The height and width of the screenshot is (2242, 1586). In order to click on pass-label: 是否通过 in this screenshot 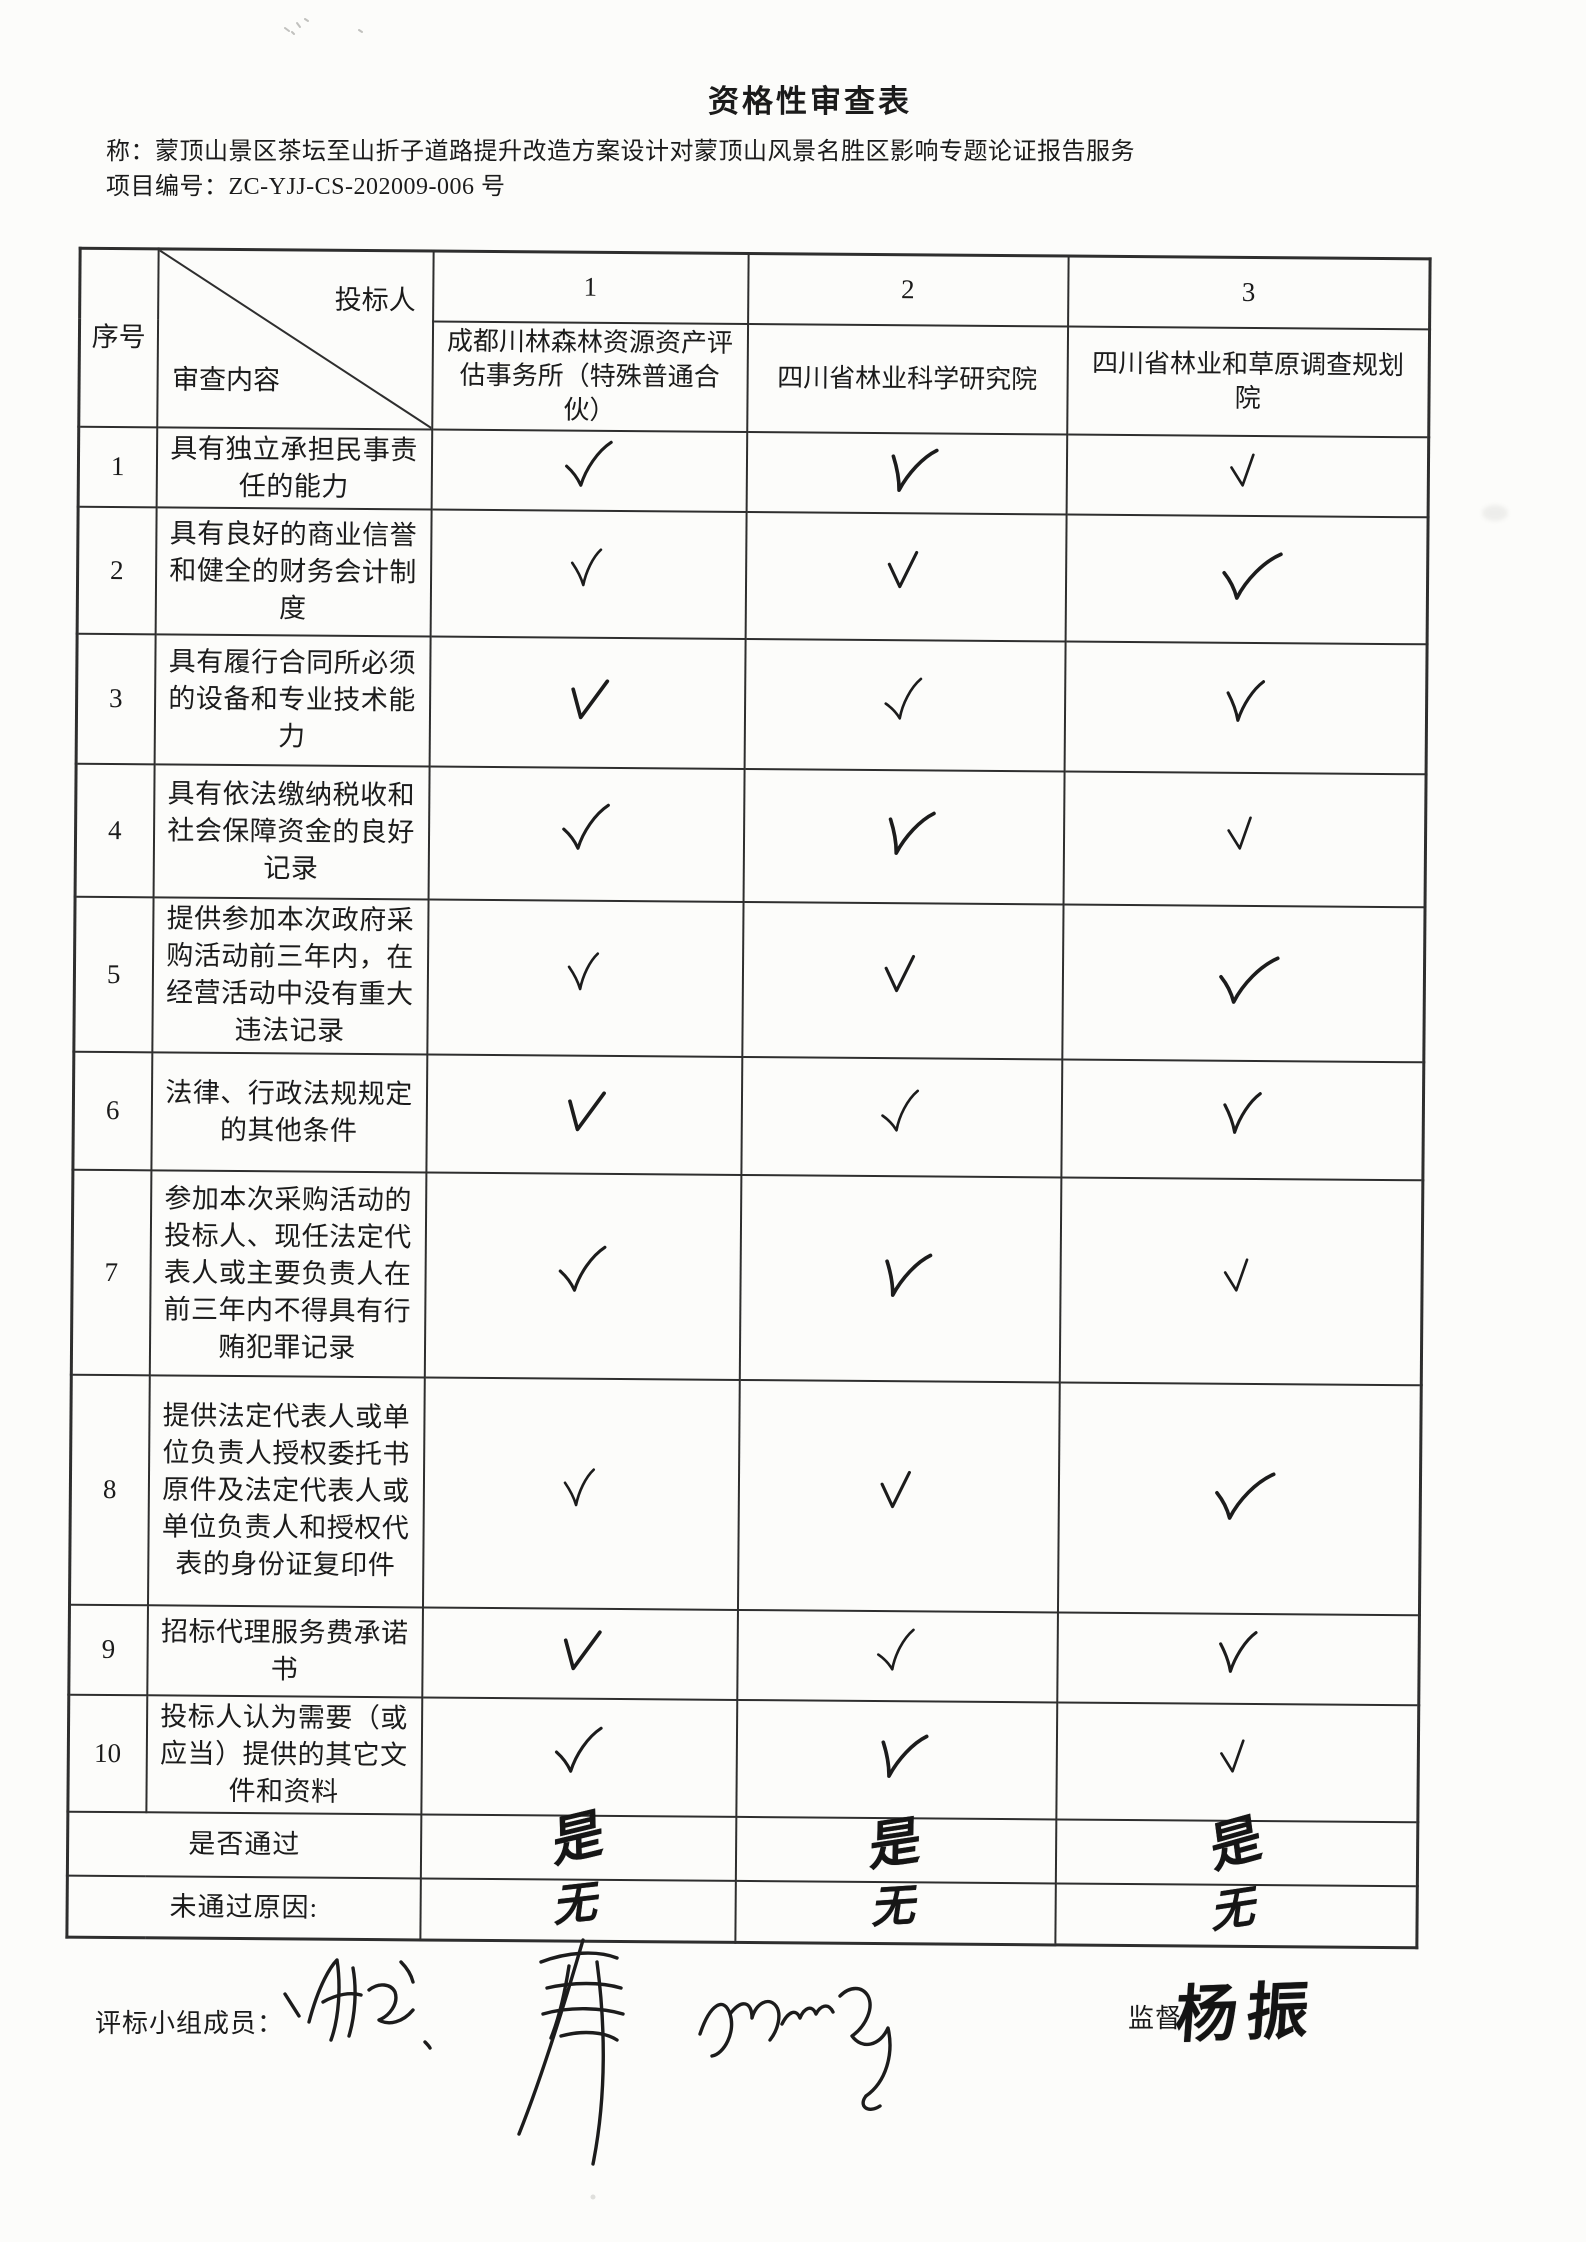, I will do `click(244, 1844)`.